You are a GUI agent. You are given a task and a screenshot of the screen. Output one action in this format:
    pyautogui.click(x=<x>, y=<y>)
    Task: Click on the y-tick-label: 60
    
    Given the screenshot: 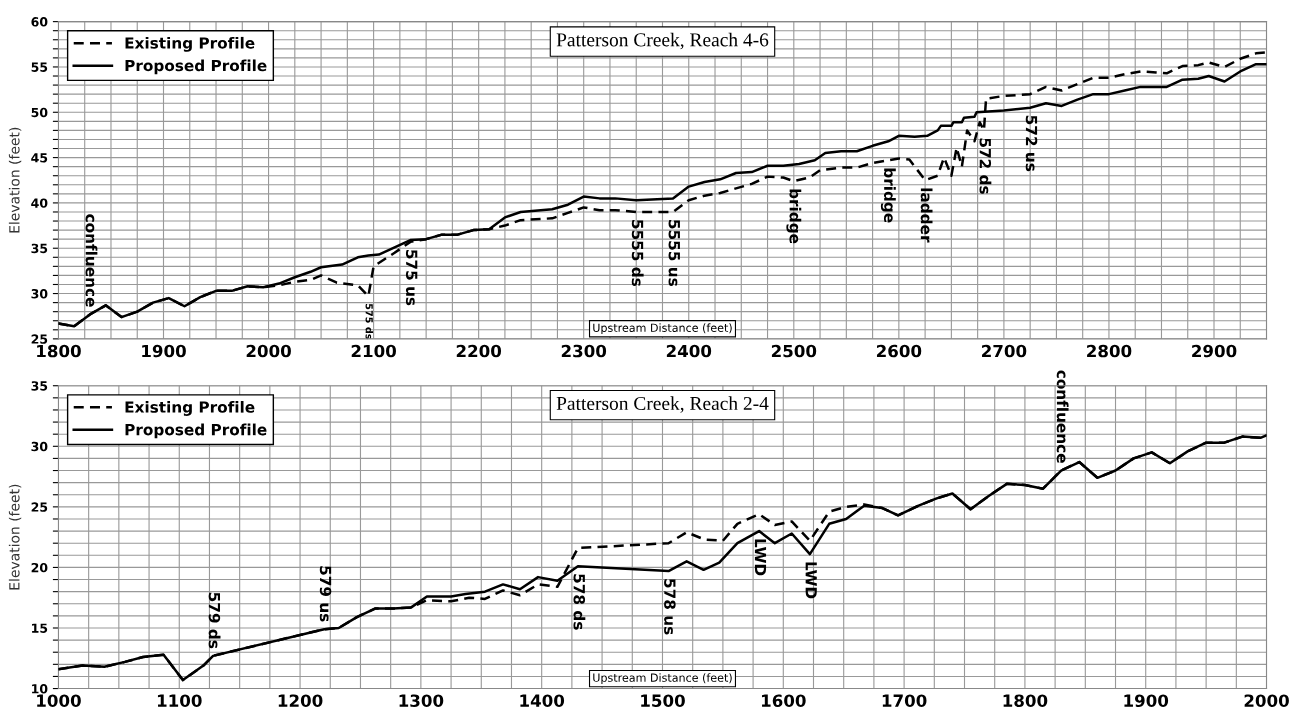 What is the action you would take?
    pyautogui.click(x=39, y=22)
    